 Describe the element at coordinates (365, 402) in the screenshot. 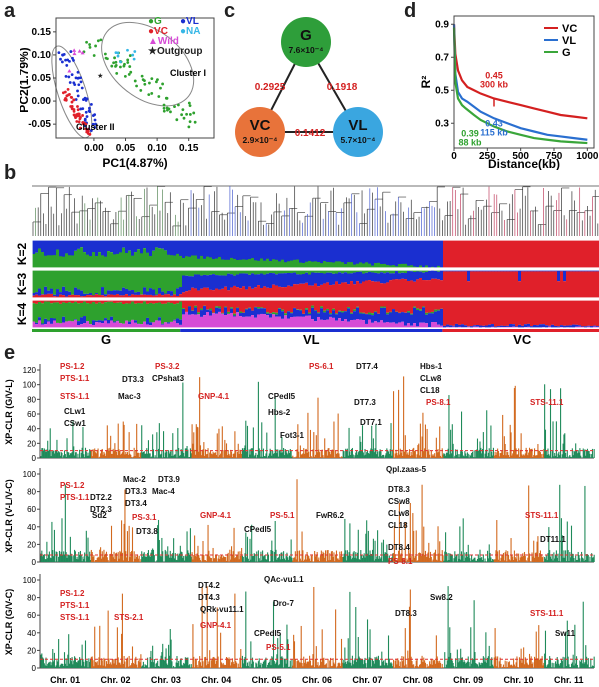

I see `xpclr-gene-label: DT7.3` at that location.